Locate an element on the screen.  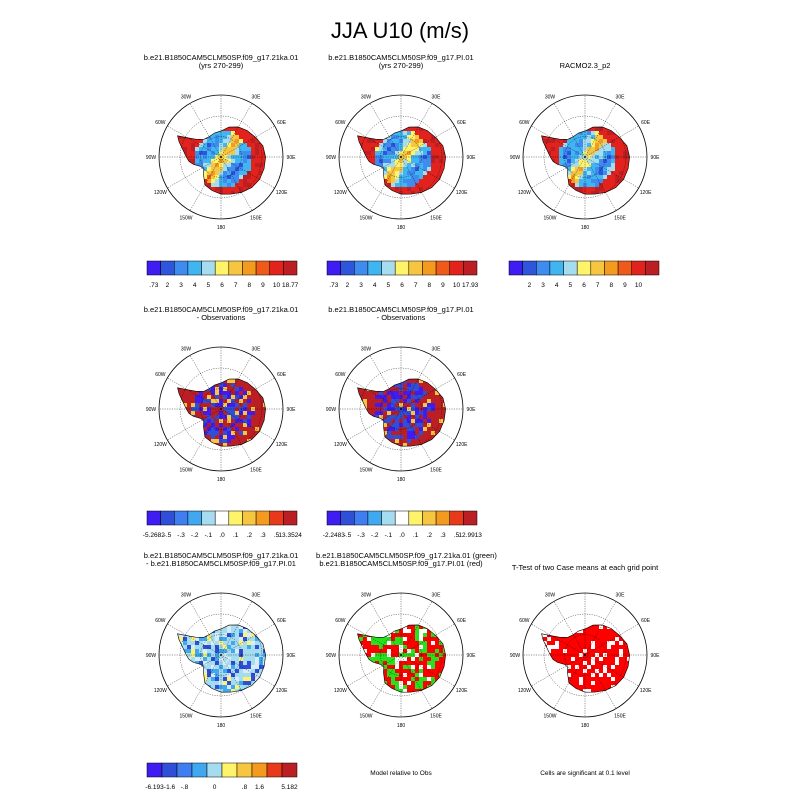
map-frame is located at coordinates (401, 409).